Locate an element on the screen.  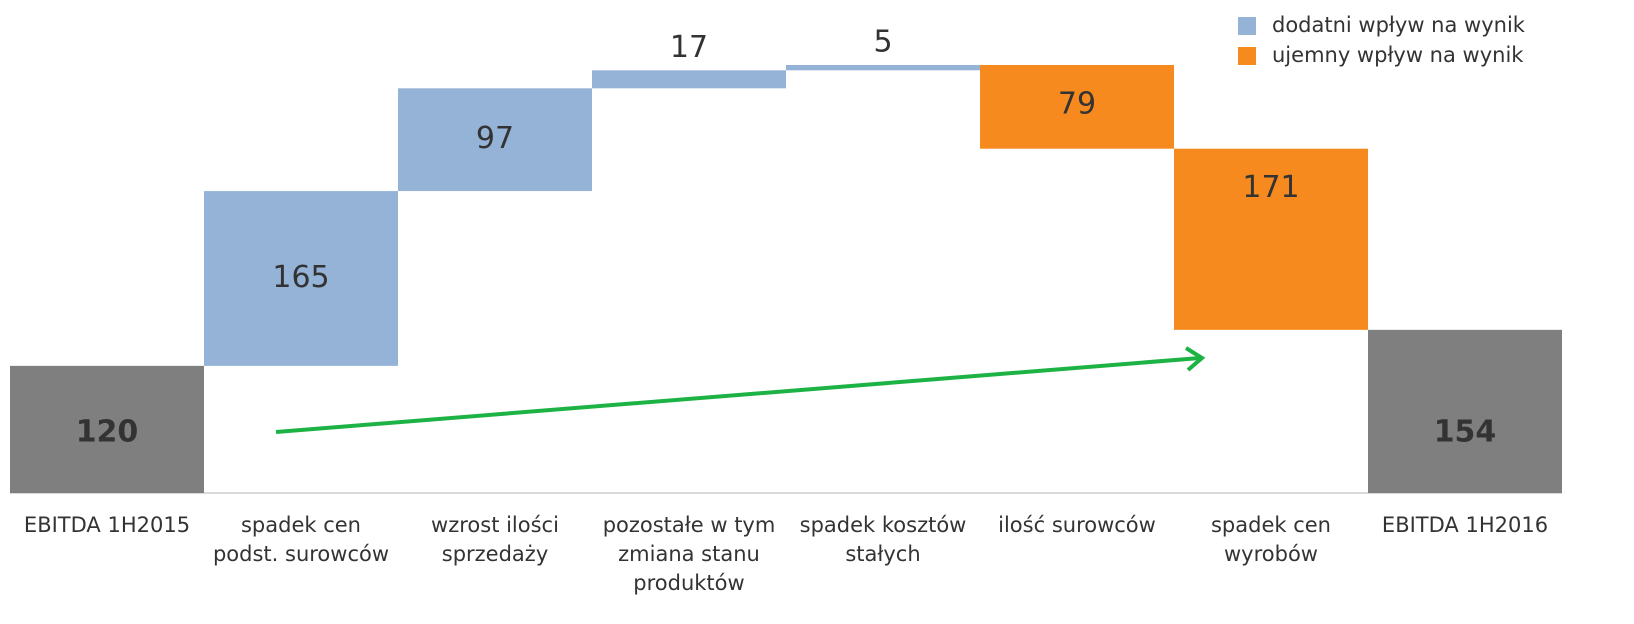
trend-arrow-head is located at coordinates (1195, 359).